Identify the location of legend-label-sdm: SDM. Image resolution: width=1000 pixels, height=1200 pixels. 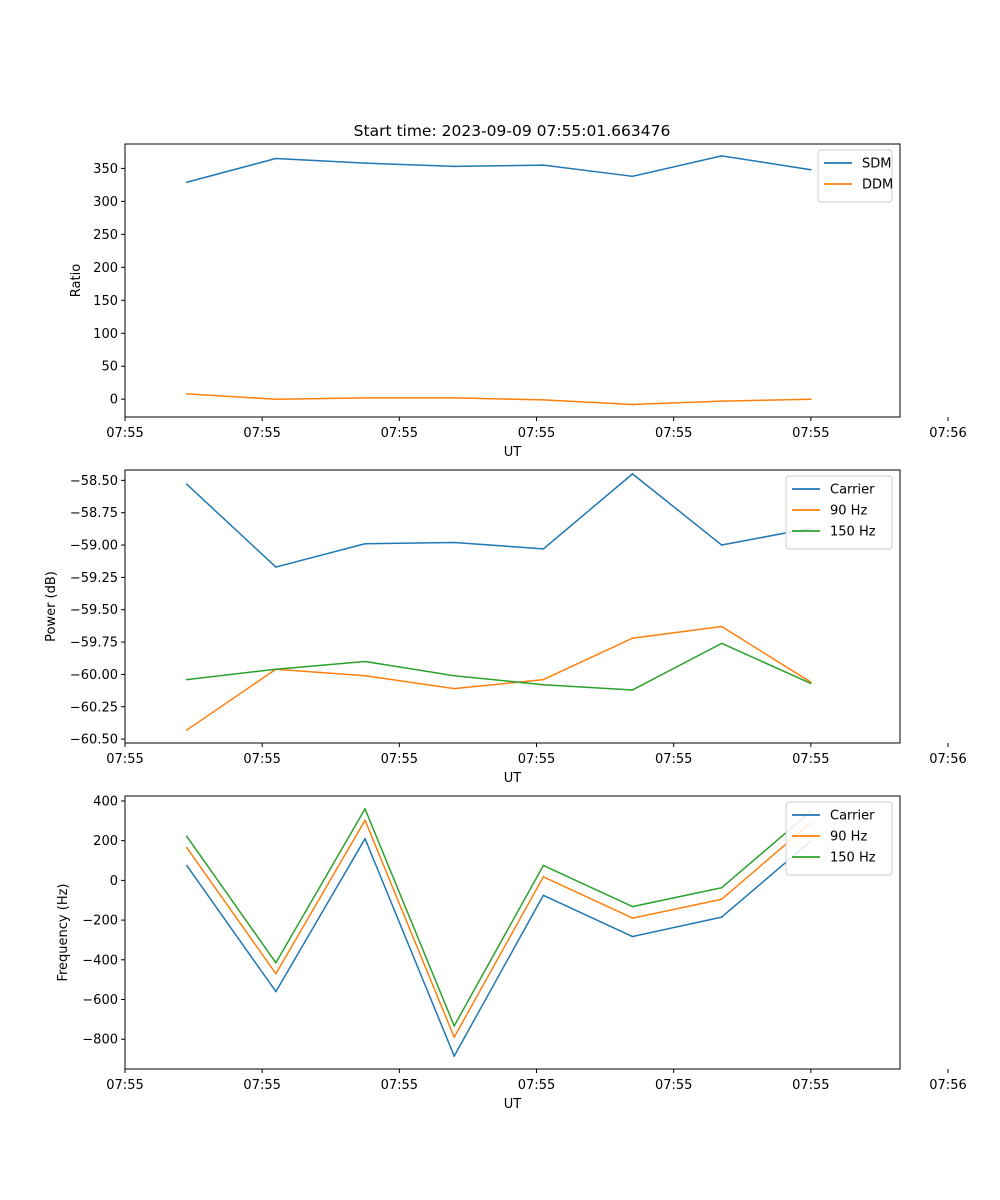
(876, 164).